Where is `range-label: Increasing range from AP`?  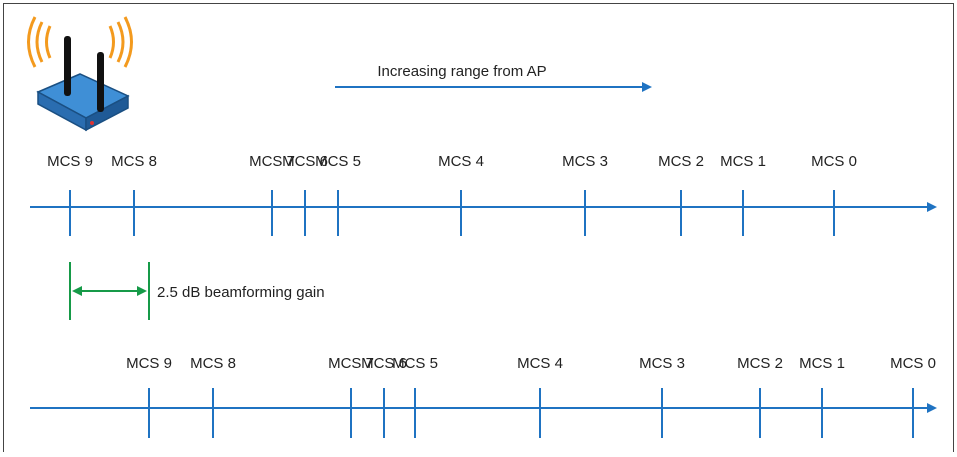
range-label: Increasing range from AP is located at coordinates (461, 71).